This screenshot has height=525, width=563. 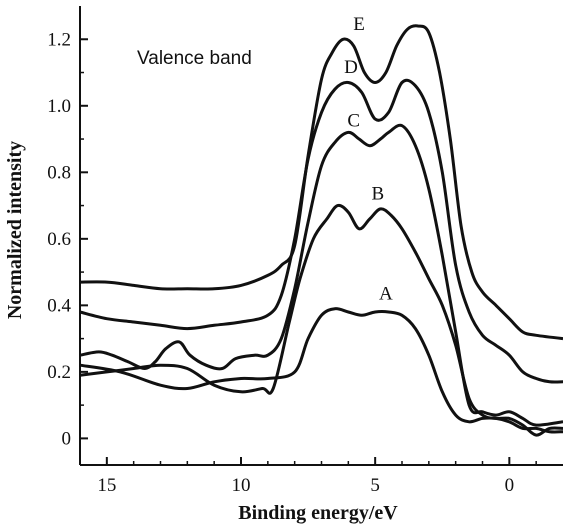 What do you see at coordinates (317, 476) in the screenshot?
I see `x-axis-ticks: 15 10 5 0` at bounding box center [317, 476].